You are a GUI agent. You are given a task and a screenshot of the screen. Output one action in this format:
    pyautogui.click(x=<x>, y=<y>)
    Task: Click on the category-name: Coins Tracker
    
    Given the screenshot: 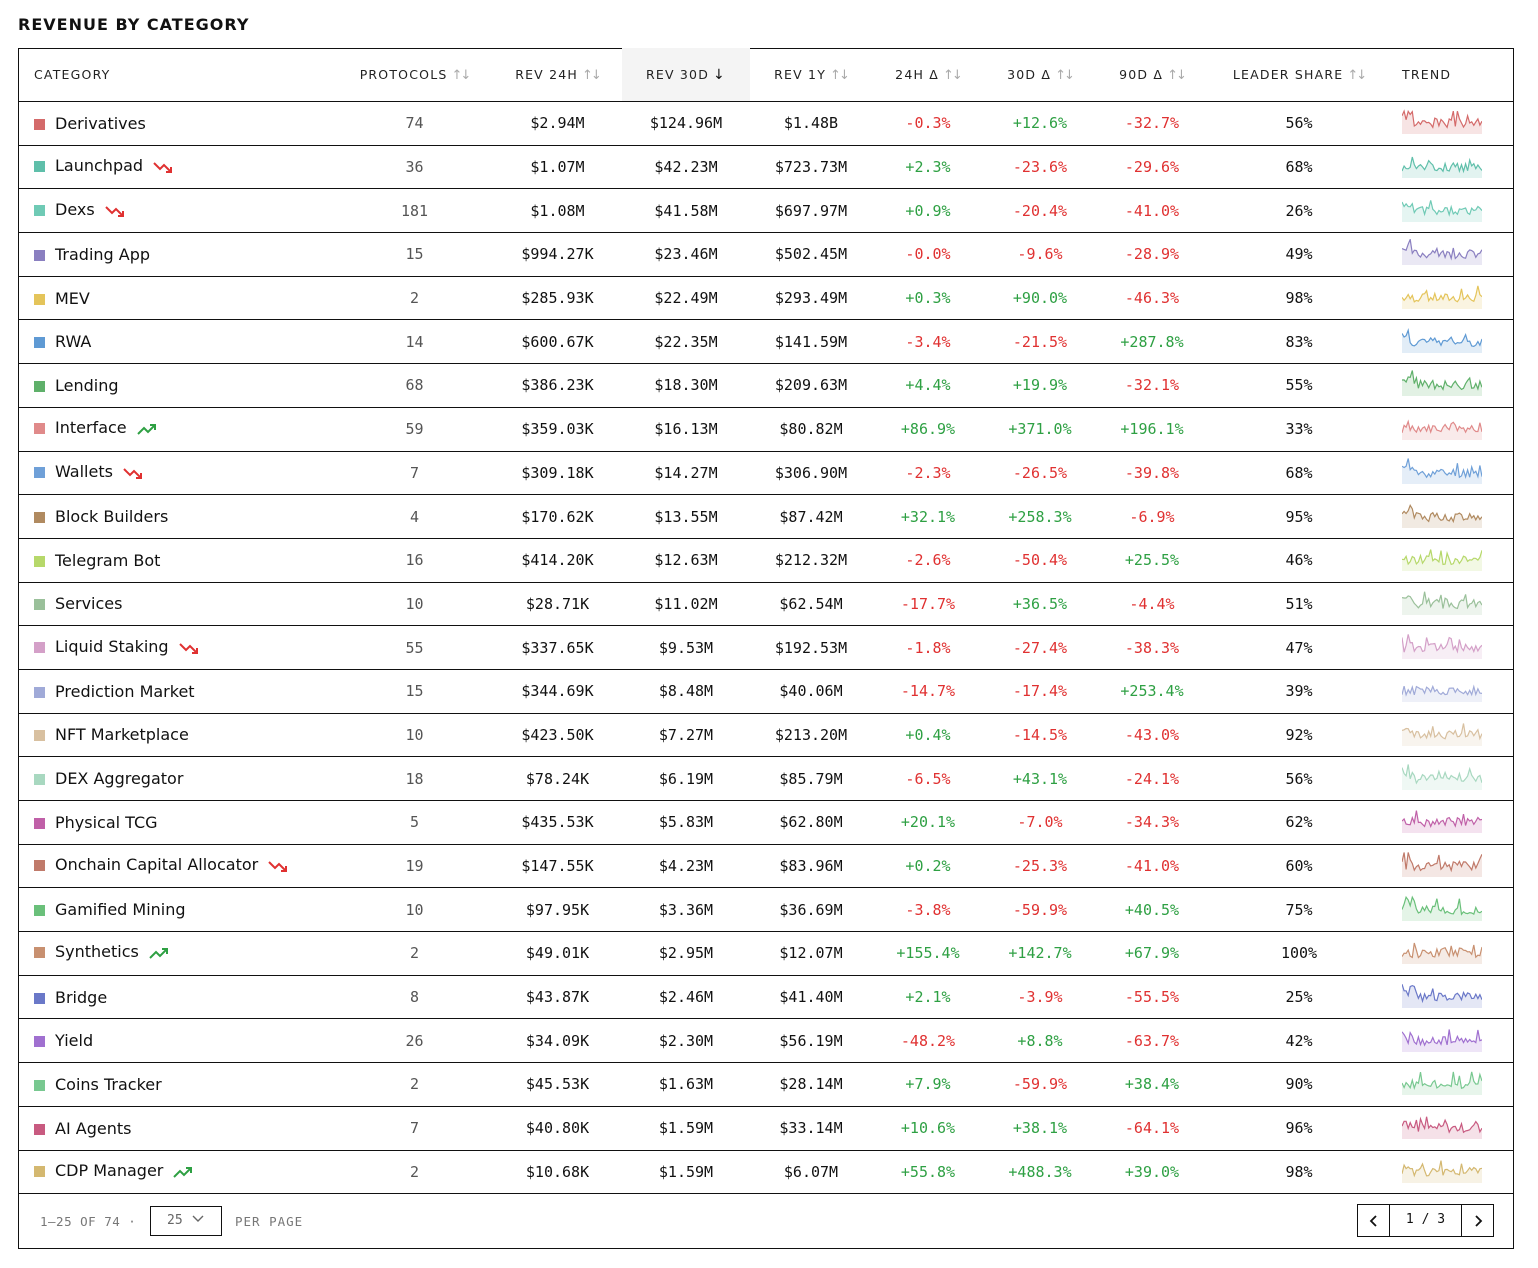 What is the action you would take?
    pyautogui.click(x=108, y=1084)
    